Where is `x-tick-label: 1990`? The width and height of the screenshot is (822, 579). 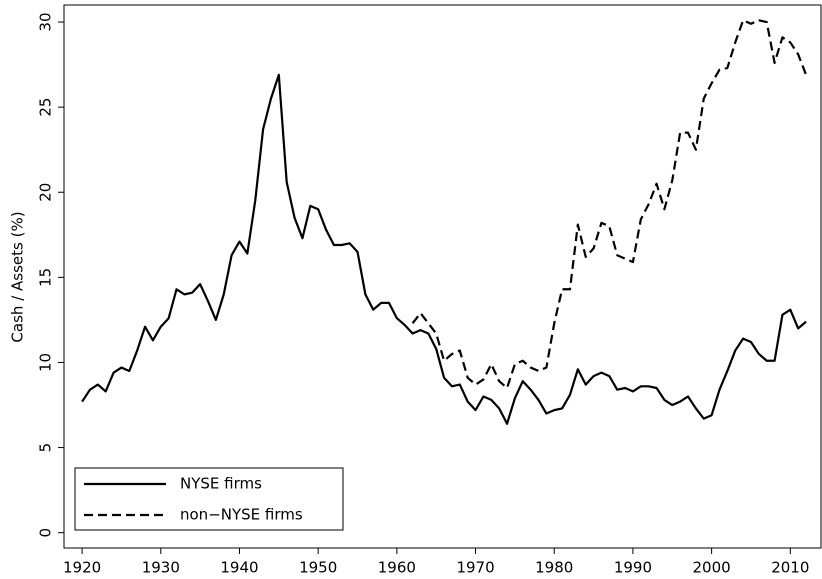 x-tick-label: 1990 is located at coordinates (633, 568).